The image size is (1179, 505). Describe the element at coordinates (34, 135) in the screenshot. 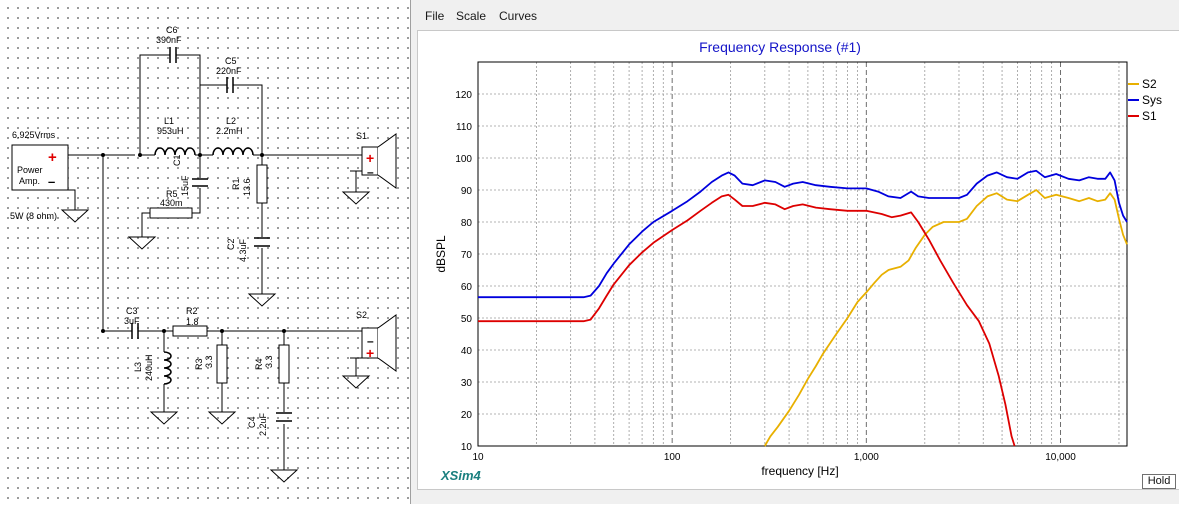

I see `power-amp-voltage: 6.925Vrms` at that location.